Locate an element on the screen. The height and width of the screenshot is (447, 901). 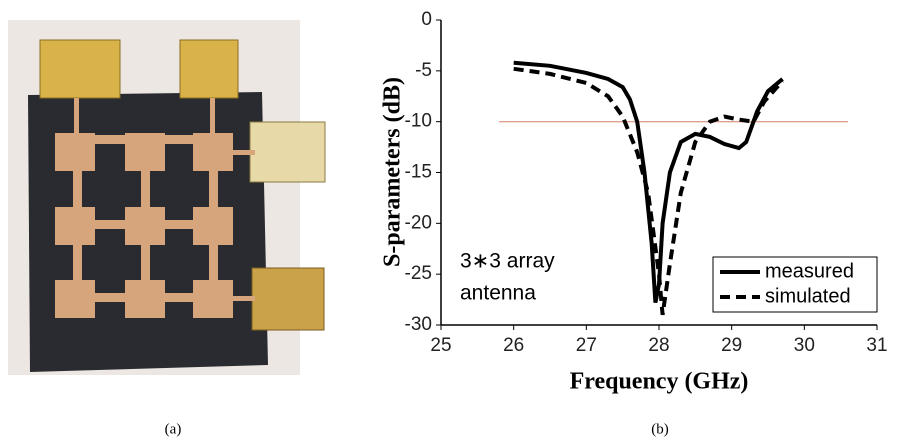
y-tick-label: -20 is located at coordinates (418, 222).